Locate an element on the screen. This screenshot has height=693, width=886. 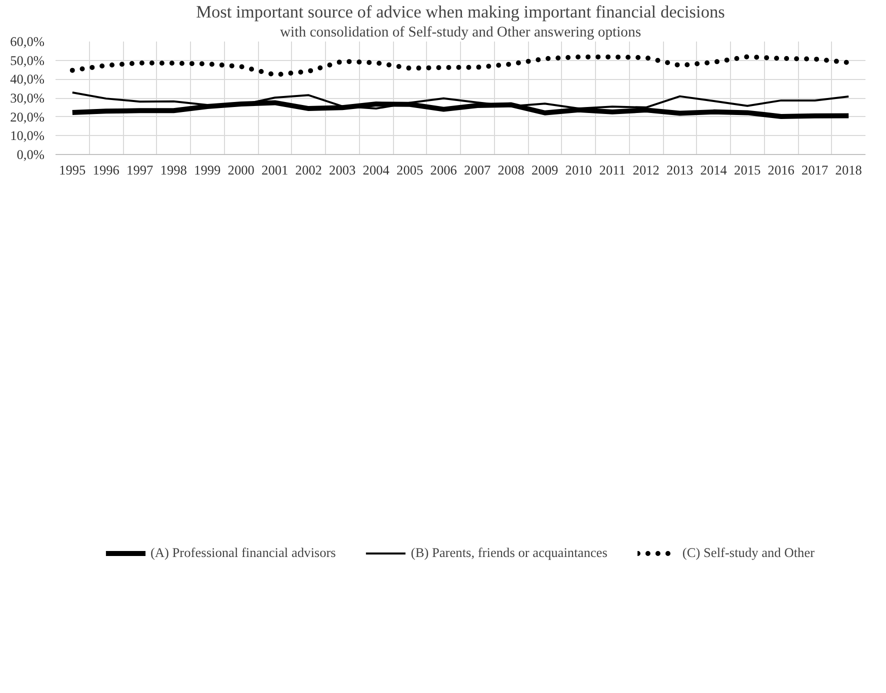
y-tick-label: 40,0% is located at coordinates (27, 79).